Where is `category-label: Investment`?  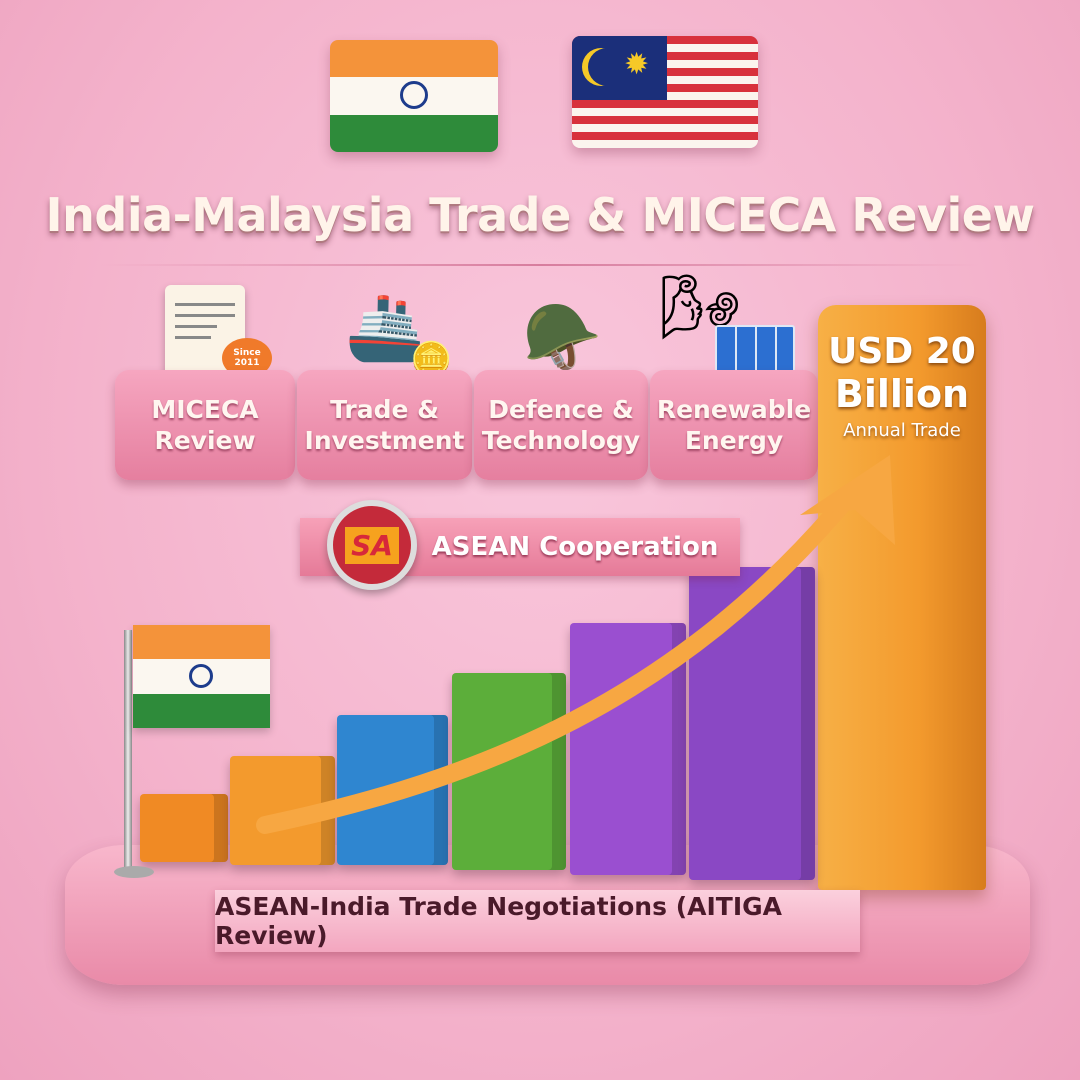 category-label: Investment is located at coordinates (384, 440).